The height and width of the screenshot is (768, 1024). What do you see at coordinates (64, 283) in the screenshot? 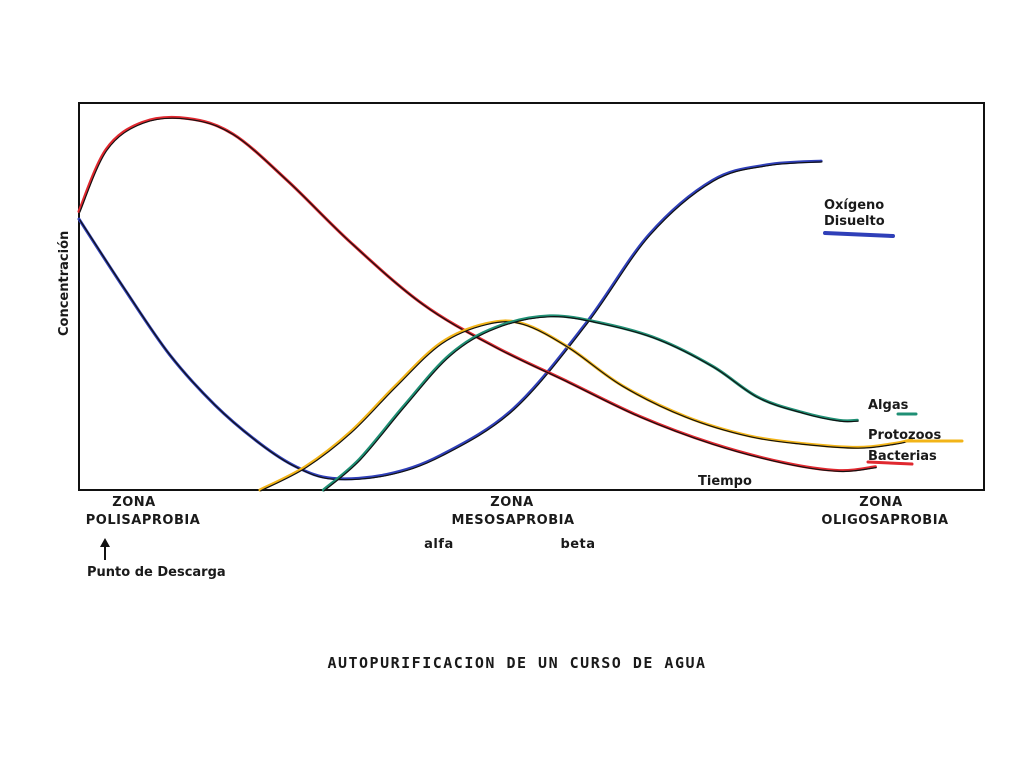
I see `y-axis-label: Concentración` at bounding box center [64, 283].